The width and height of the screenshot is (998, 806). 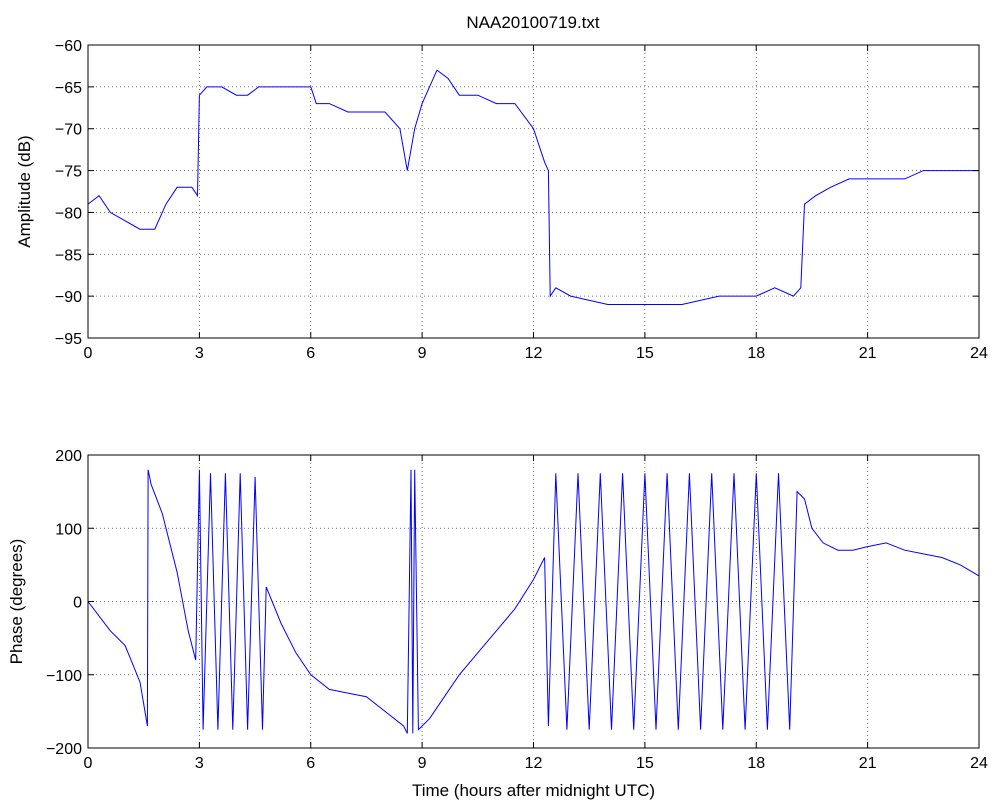 What do you see at coordinates (310, 353) in the screenshot?
I see `amplitude-x-tick-label: 6` at bounding box center [310, 353].